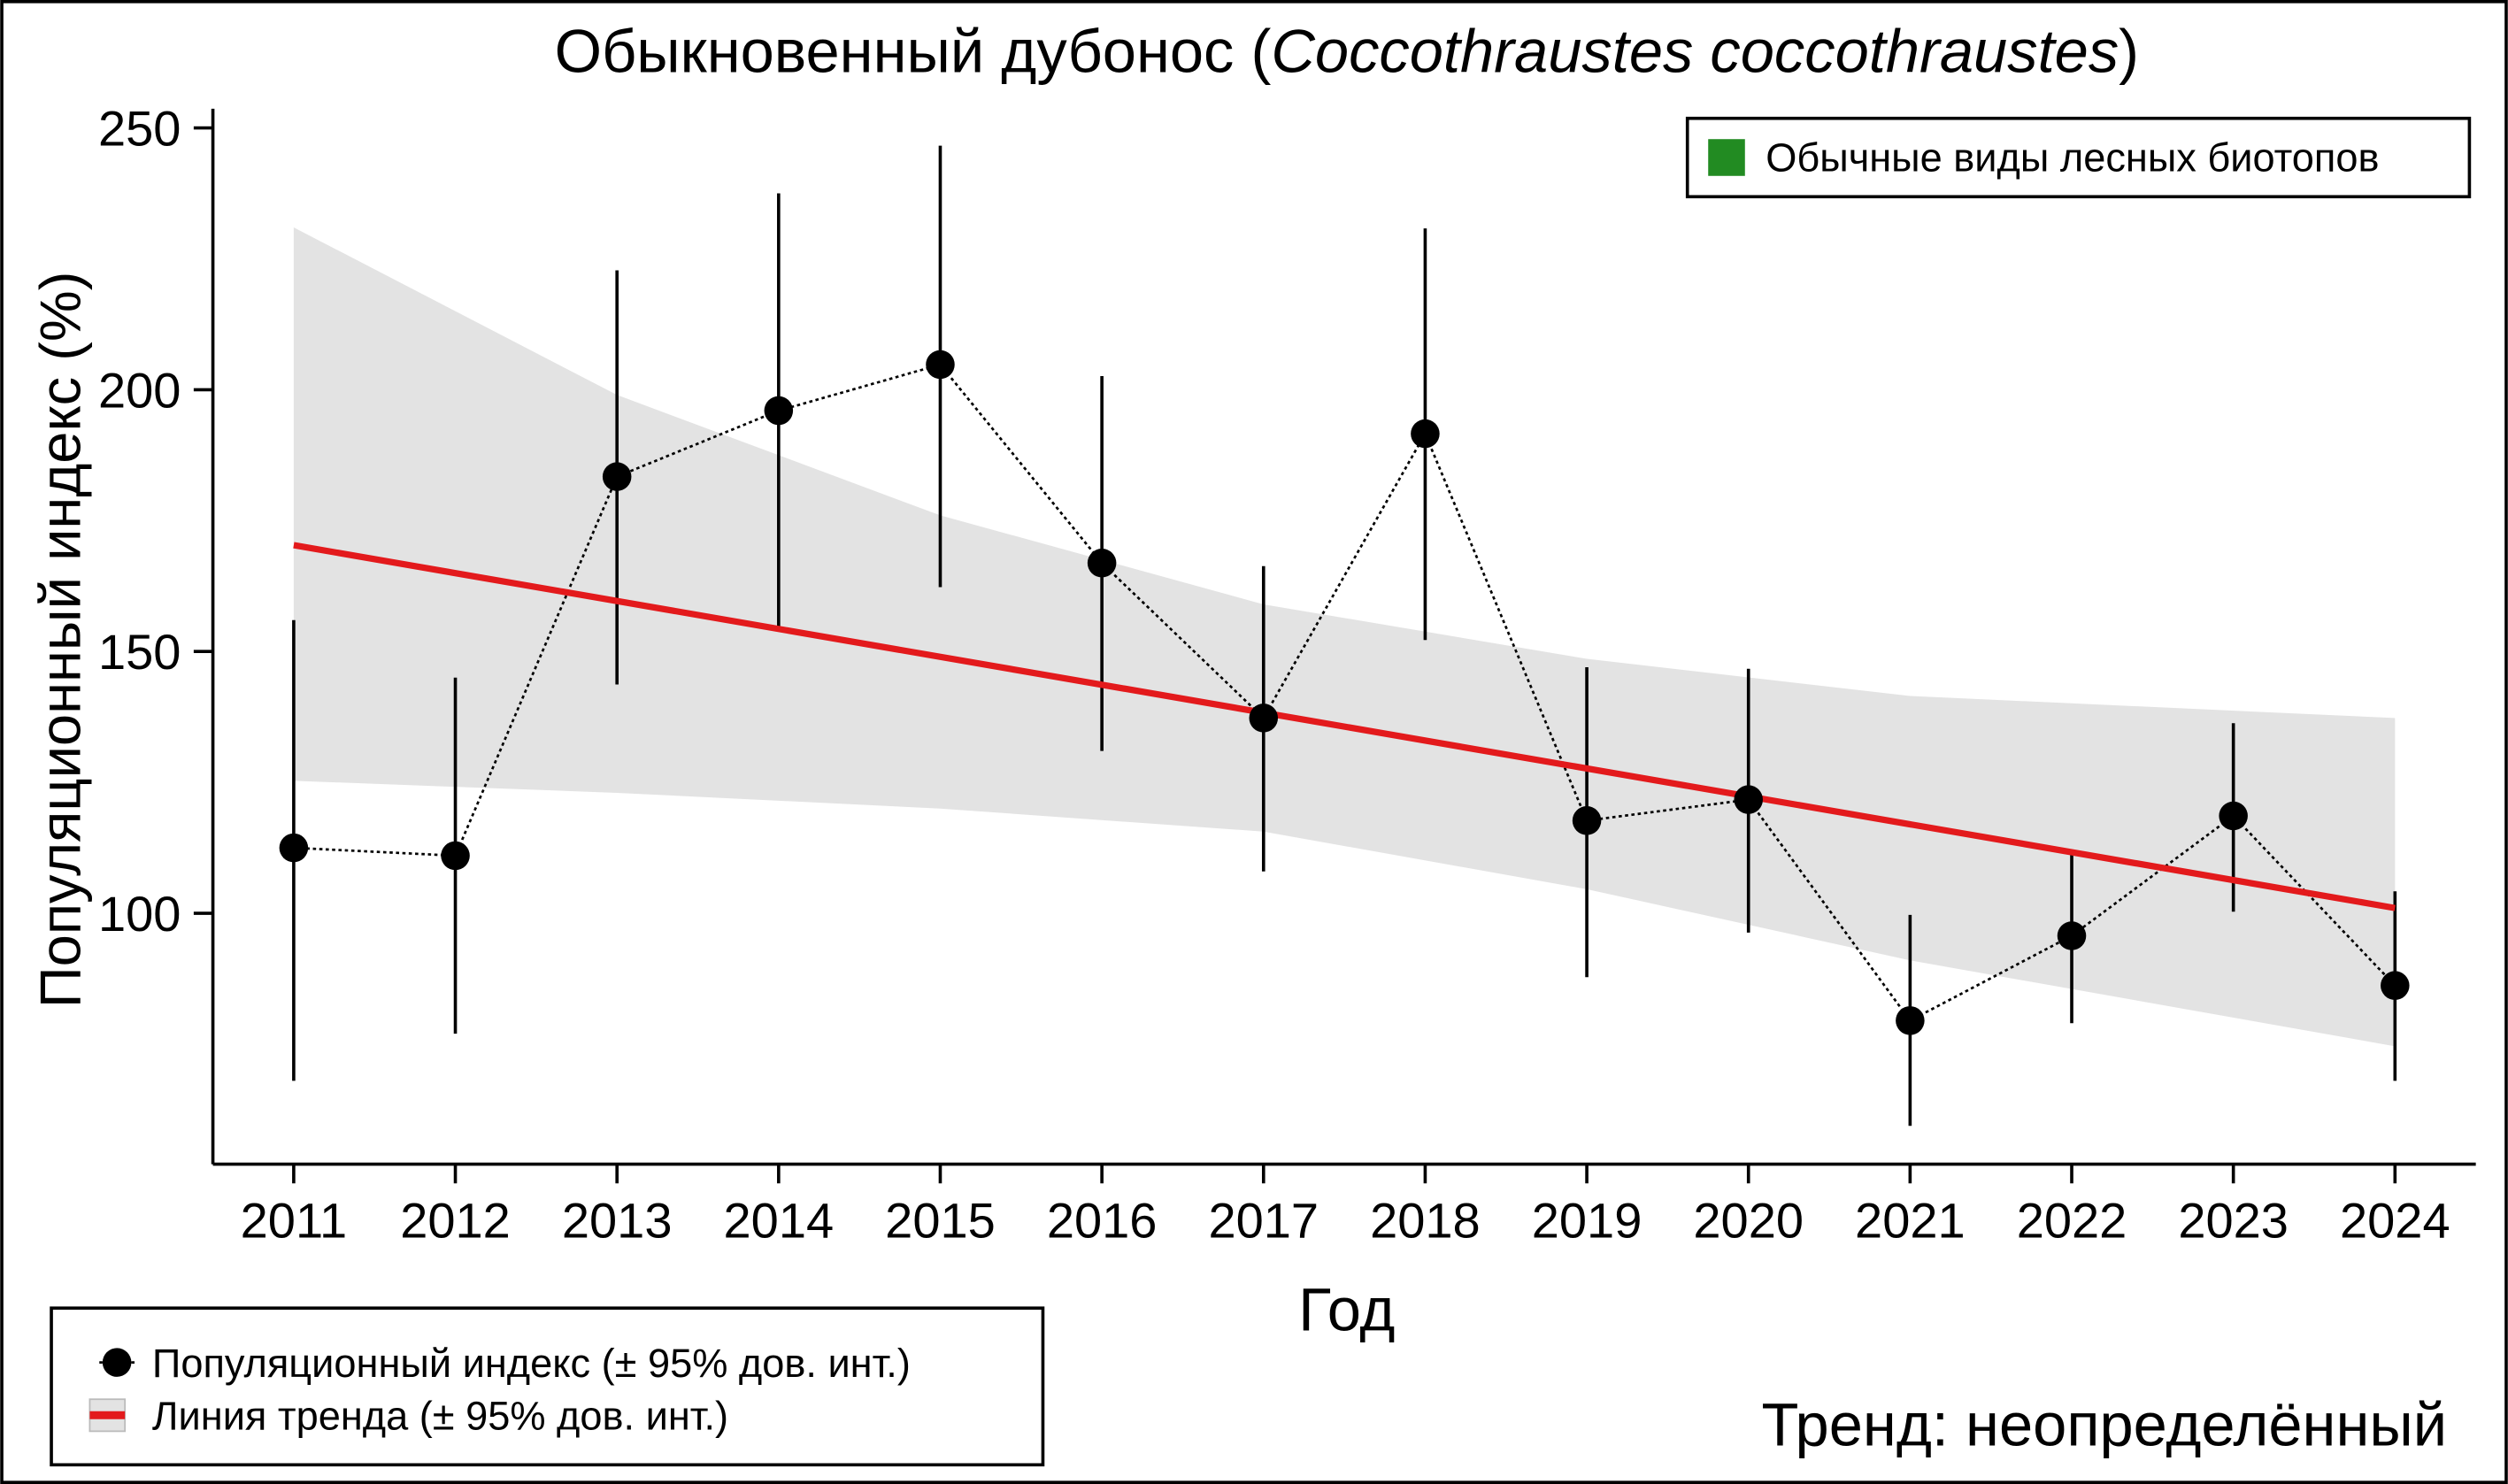 This screenshot has width=2508, height=1484. I want to click on y-tick-label: 100, so click(139, 914).